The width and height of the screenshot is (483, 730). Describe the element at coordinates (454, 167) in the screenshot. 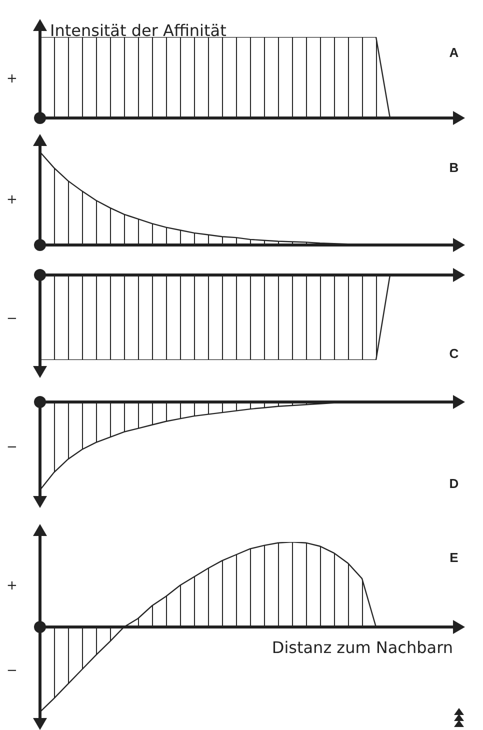

I see `text: B` at that location.